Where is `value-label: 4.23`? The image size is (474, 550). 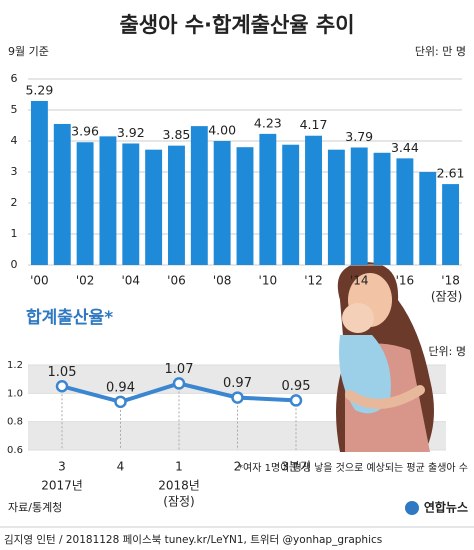 value-label: 4.23 is located at coordinates (268, 122).